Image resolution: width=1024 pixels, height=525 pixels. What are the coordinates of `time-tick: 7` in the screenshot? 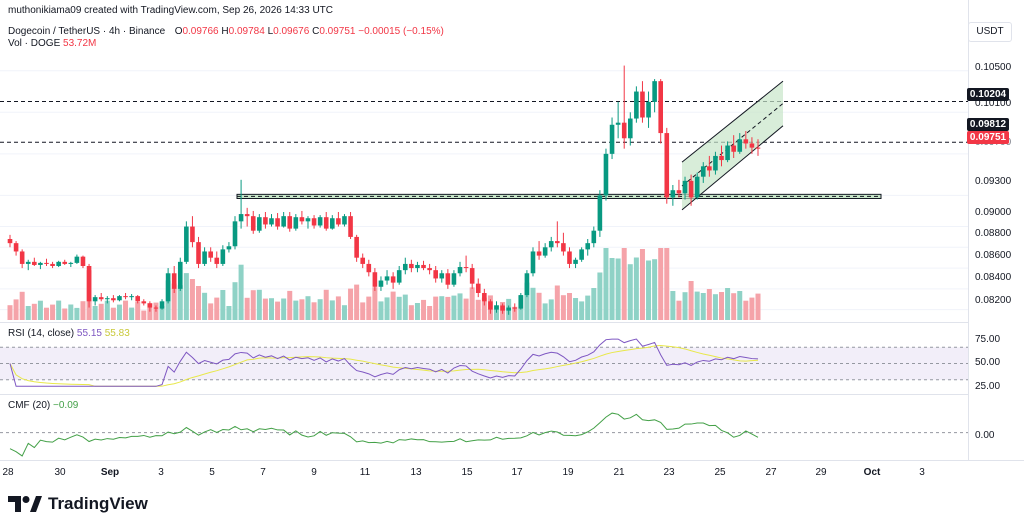 It's located at (263, 472).